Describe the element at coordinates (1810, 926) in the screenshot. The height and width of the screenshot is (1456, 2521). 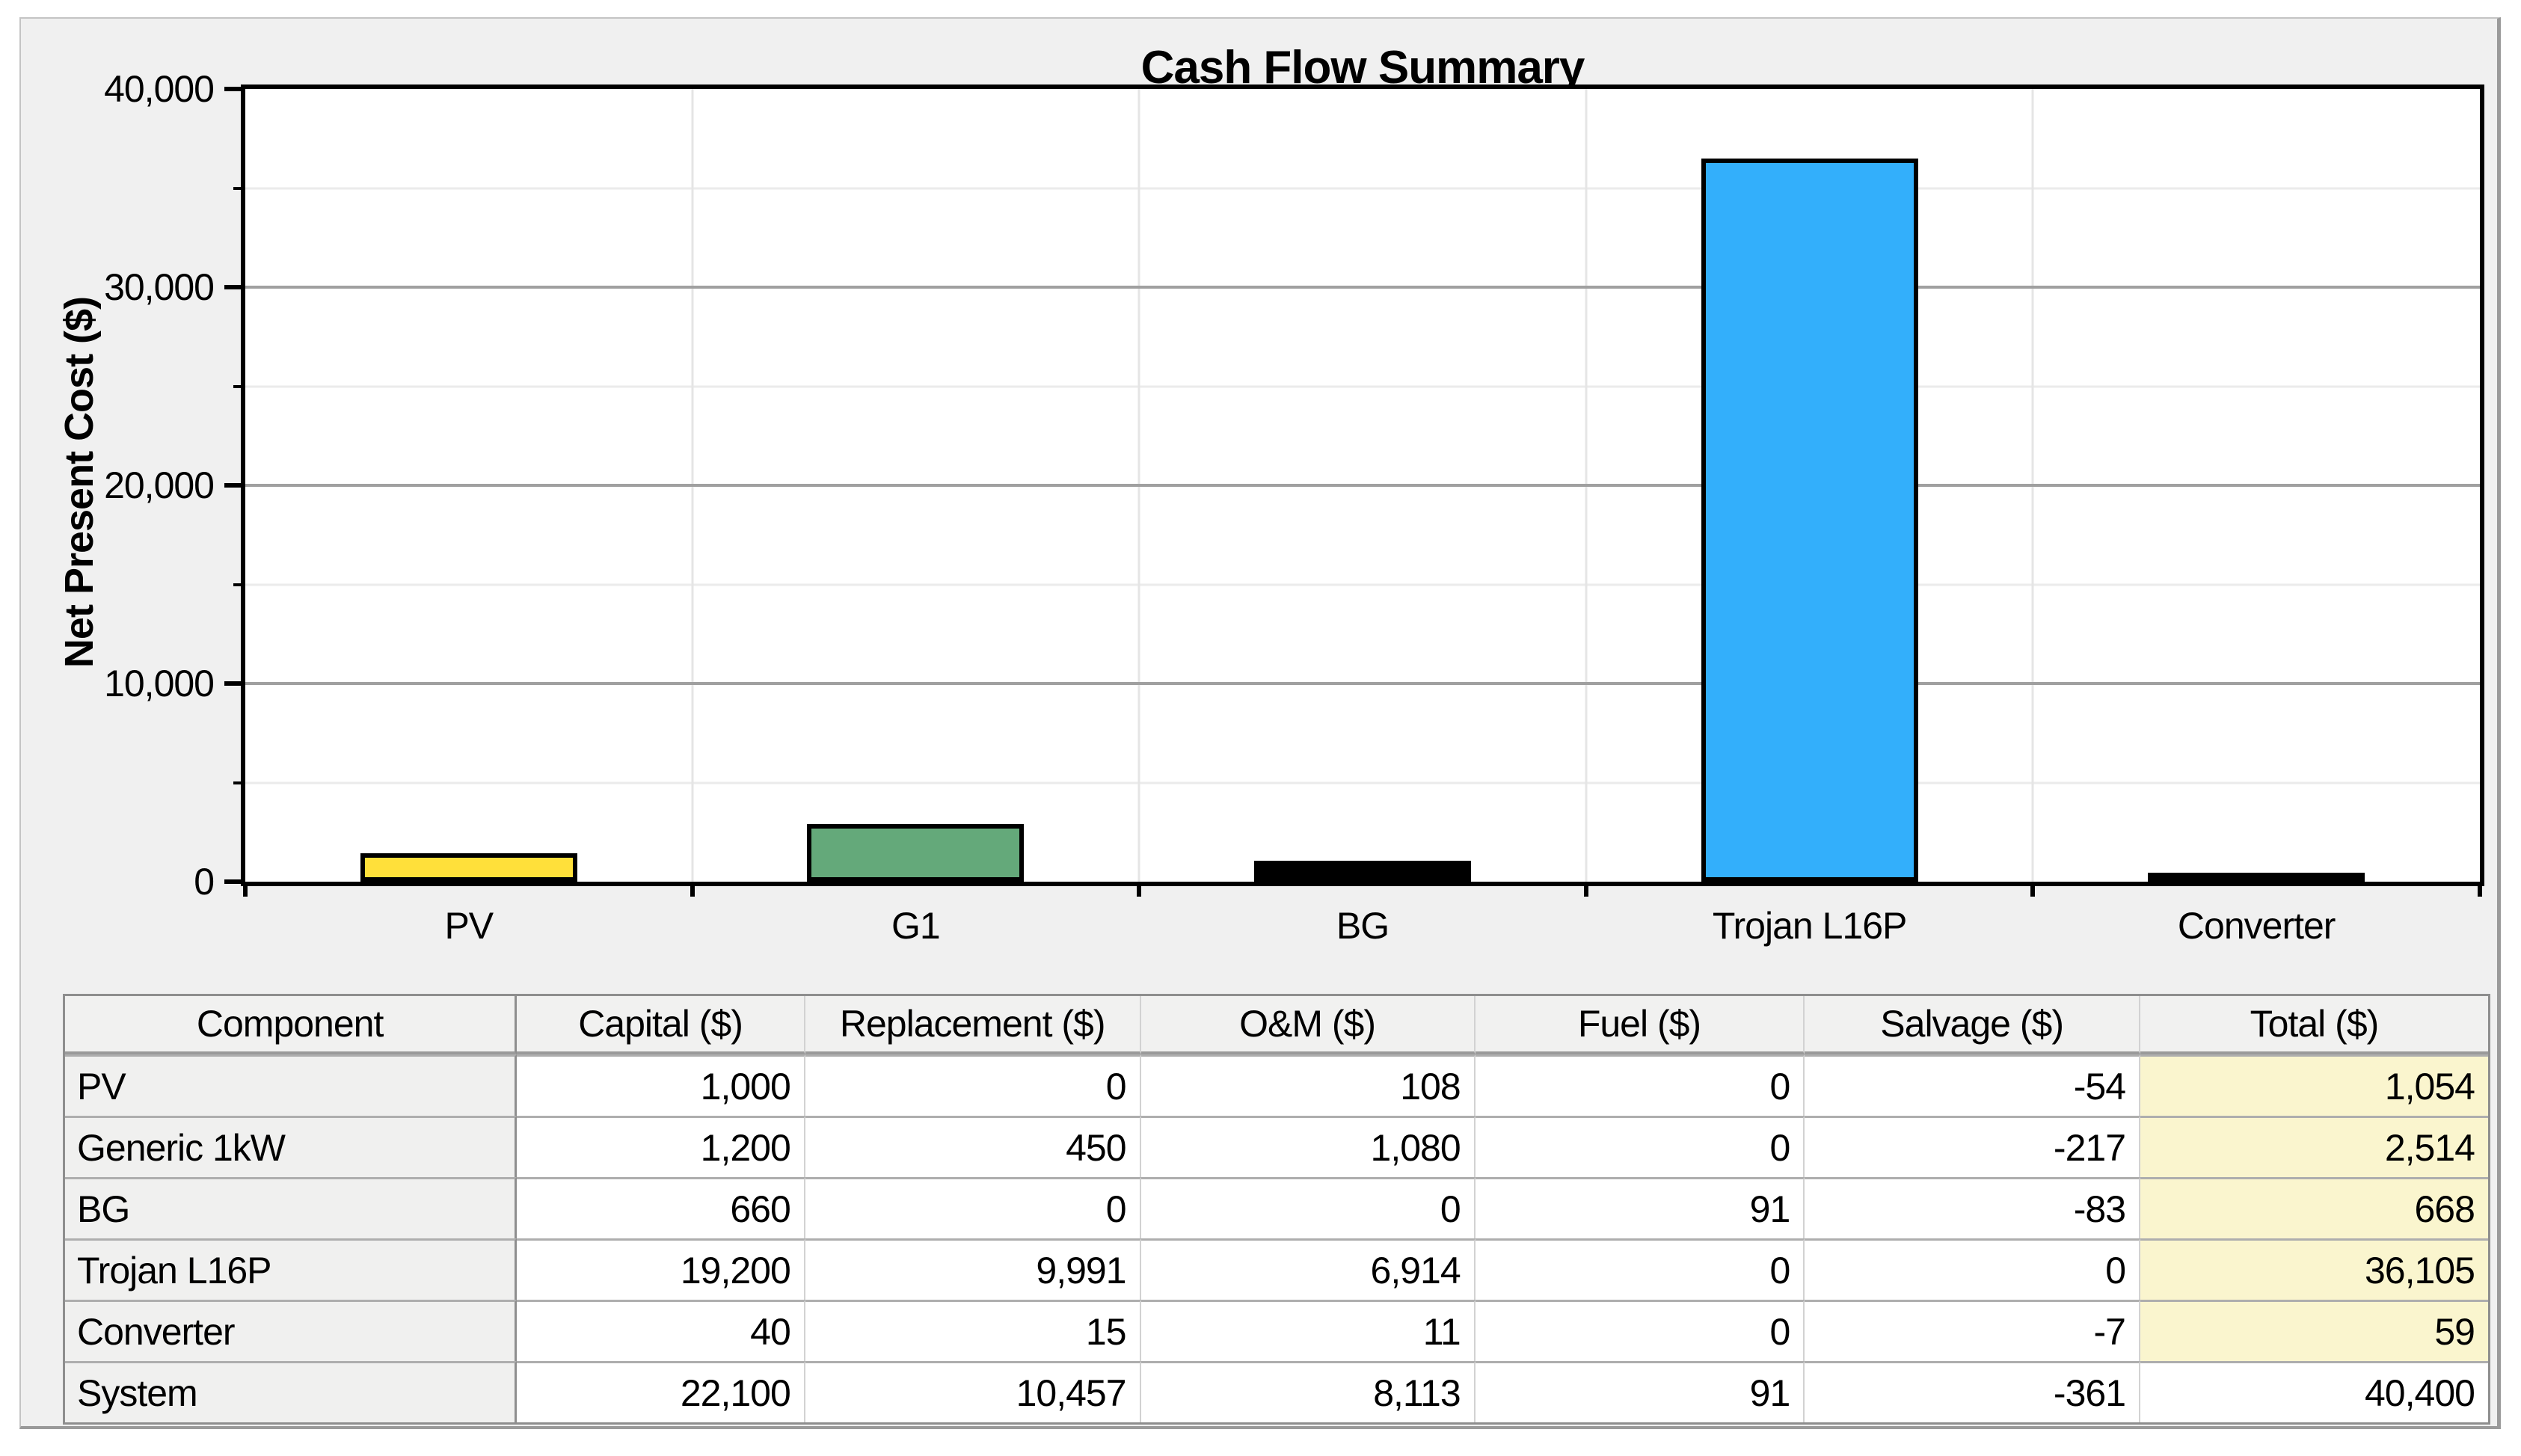
I see `category-label: Trojan L16P` at that location.